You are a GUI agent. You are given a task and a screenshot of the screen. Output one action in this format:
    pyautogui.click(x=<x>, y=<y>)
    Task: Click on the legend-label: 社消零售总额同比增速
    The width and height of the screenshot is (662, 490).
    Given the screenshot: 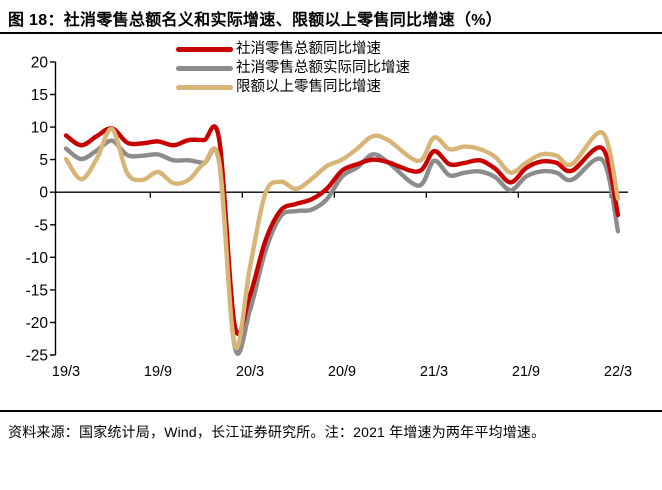 What is the action you would take?
    pyautogui.click(x=308, y=49)
    